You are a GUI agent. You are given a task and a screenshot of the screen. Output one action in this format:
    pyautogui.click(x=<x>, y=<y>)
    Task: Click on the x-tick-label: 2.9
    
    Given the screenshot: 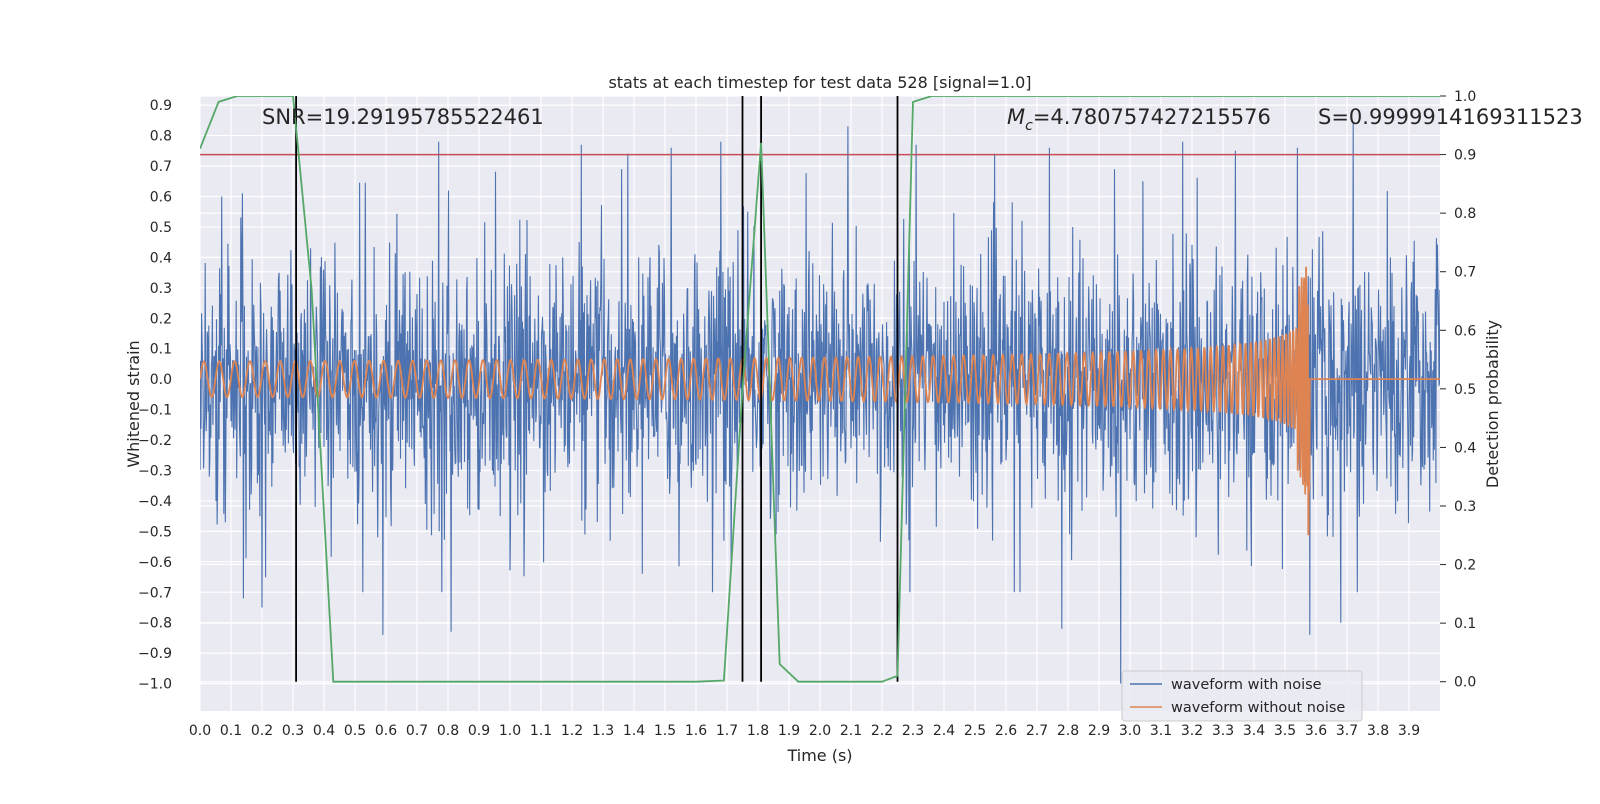 What is the action you would take?
    pyautogui.click(x=1099, y=731)
    